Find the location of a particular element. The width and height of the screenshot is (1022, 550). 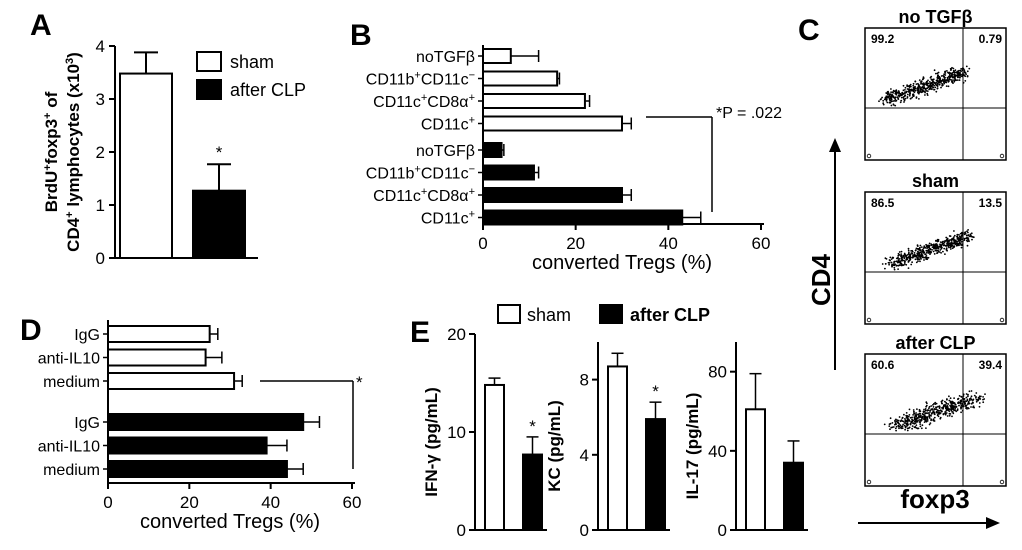

text-segment: noTGFβ is located at coordinates (445, 57).